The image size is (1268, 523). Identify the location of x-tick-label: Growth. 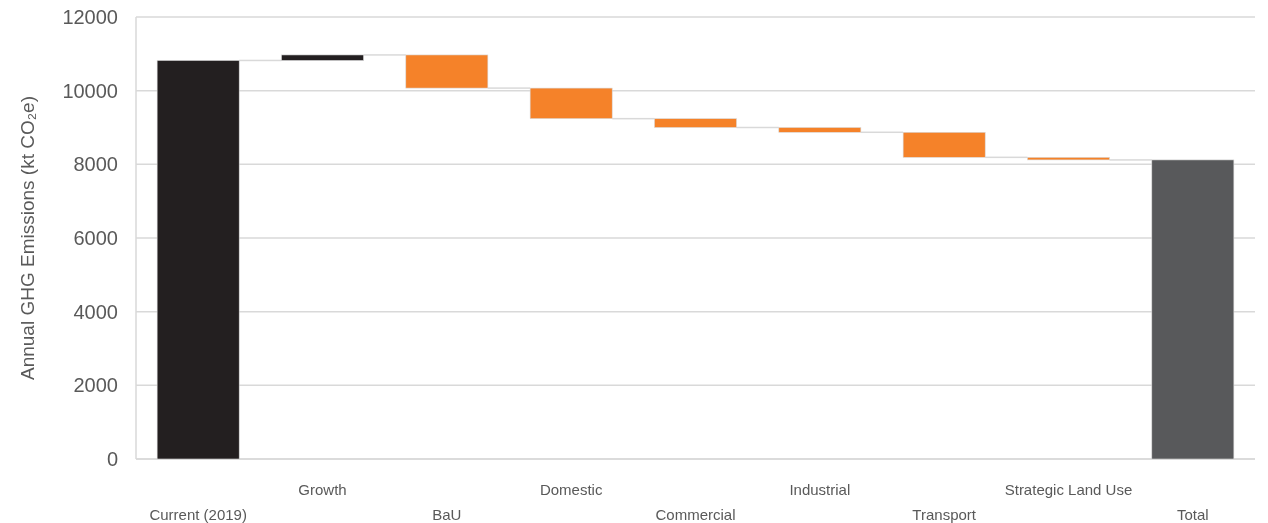
(322, 489).